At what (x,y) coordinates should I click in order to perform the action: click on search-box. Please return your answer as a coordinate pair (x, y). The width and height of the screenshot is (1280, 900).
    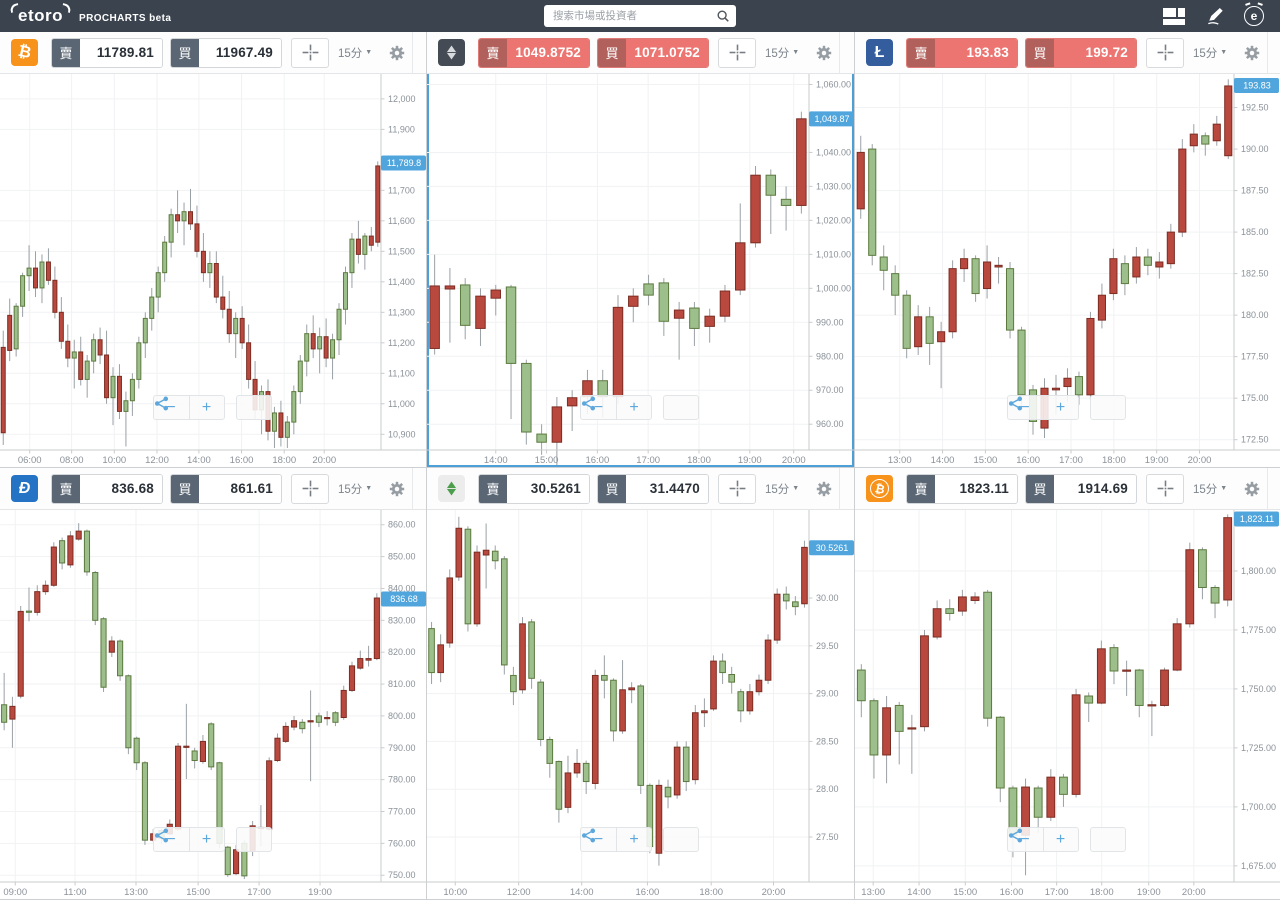
    Looking at the image, I should click on (640, 16).